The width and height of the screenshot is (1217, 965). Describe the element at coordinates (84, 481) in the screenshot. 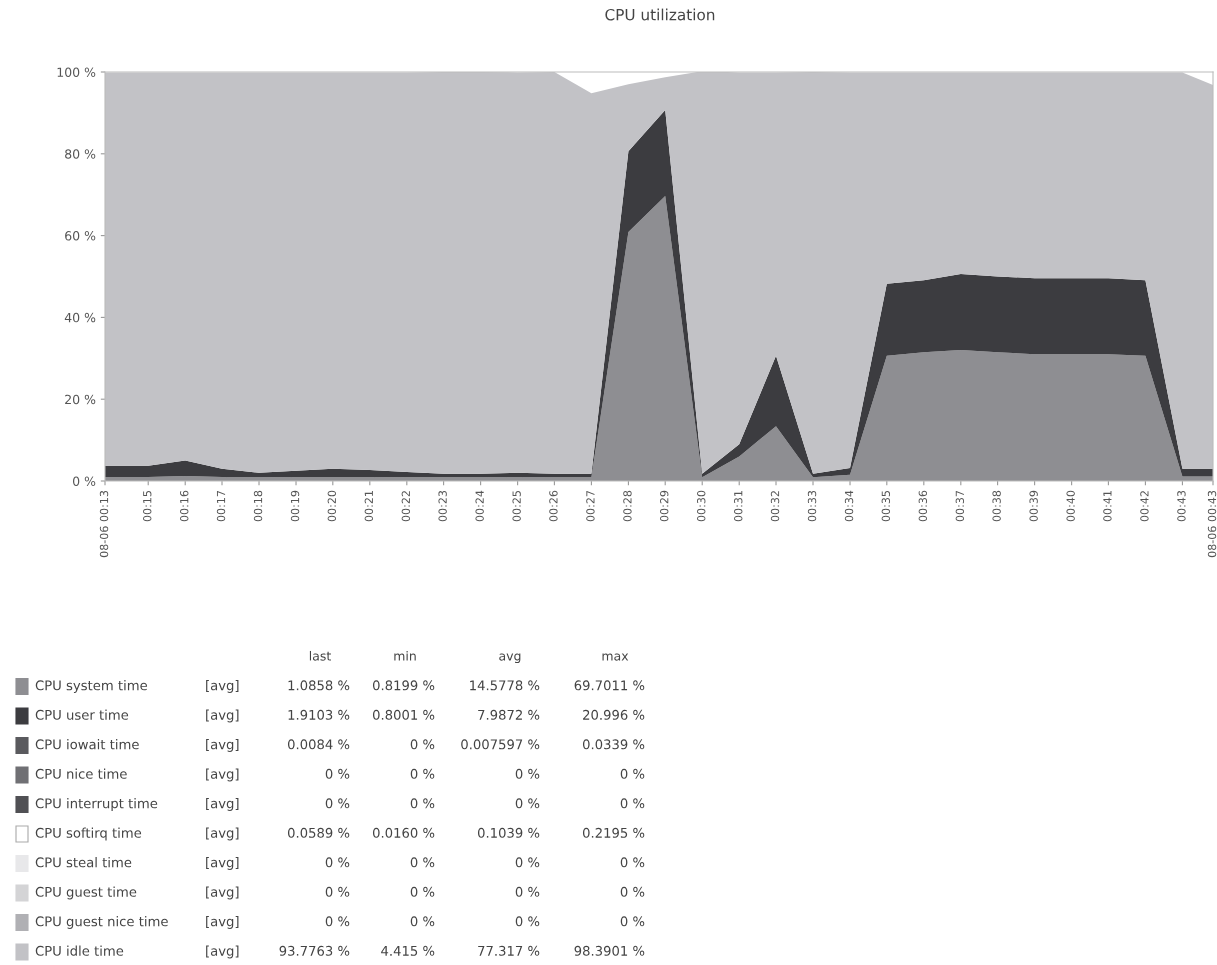

I see `y-tick-label: 0 %` at that location.